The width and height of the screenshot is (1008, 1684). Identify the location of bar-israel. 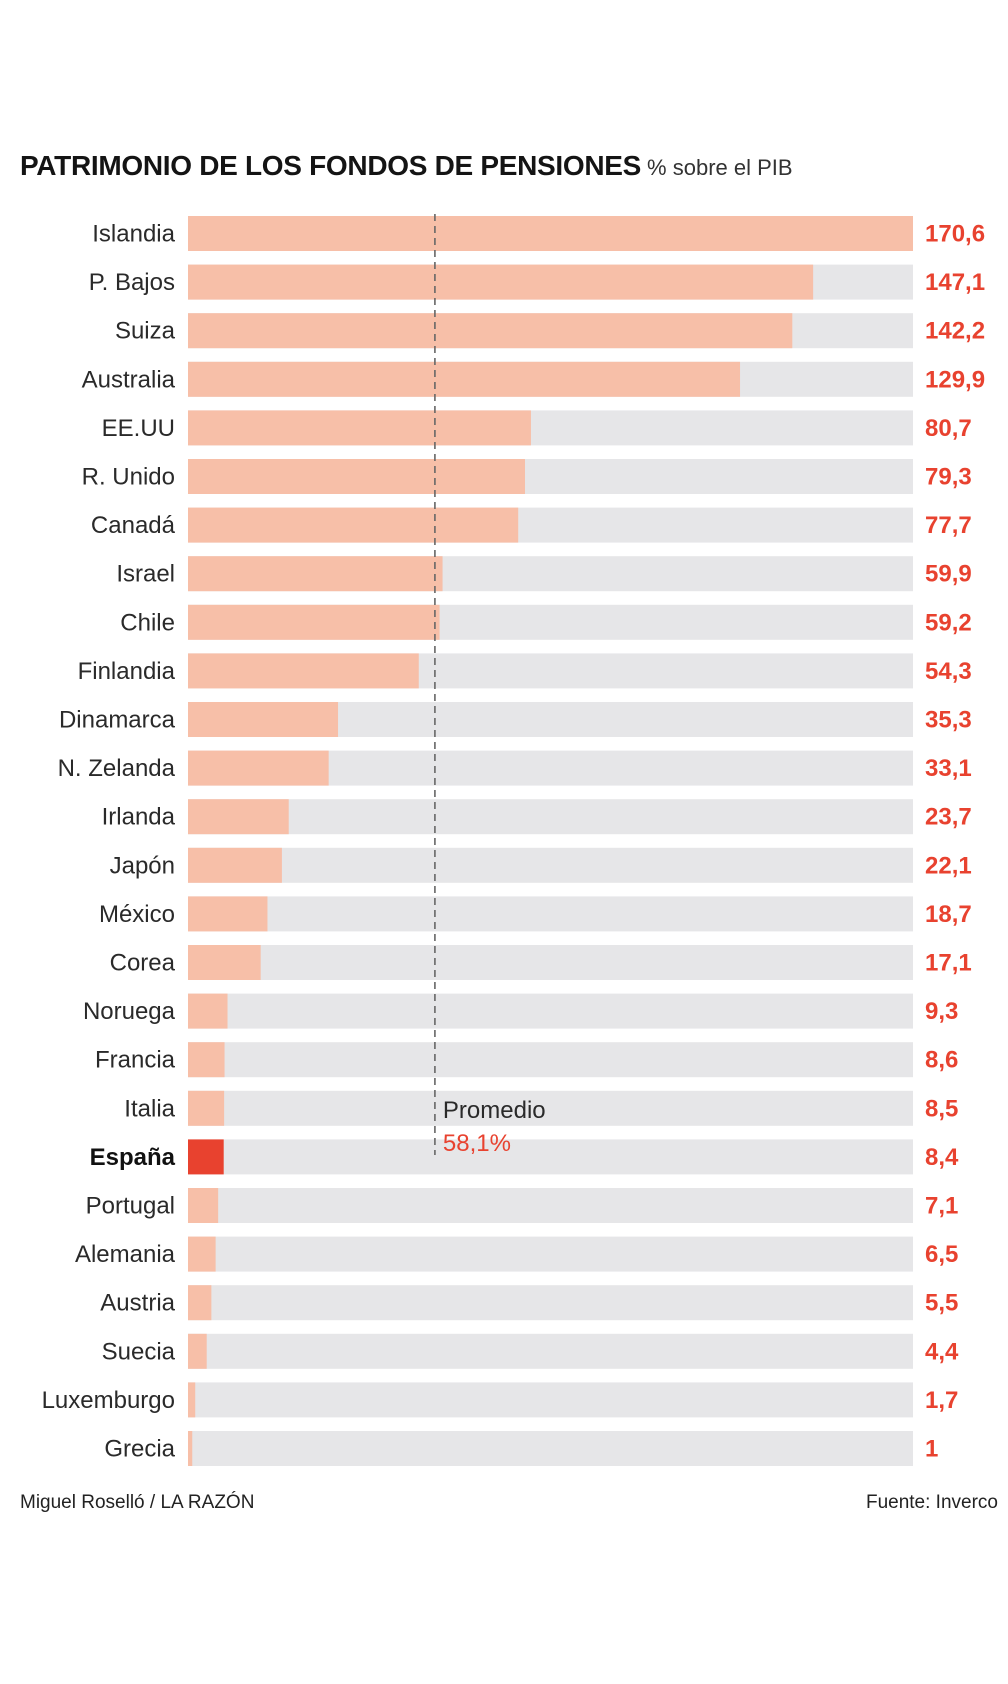
(315, 574).